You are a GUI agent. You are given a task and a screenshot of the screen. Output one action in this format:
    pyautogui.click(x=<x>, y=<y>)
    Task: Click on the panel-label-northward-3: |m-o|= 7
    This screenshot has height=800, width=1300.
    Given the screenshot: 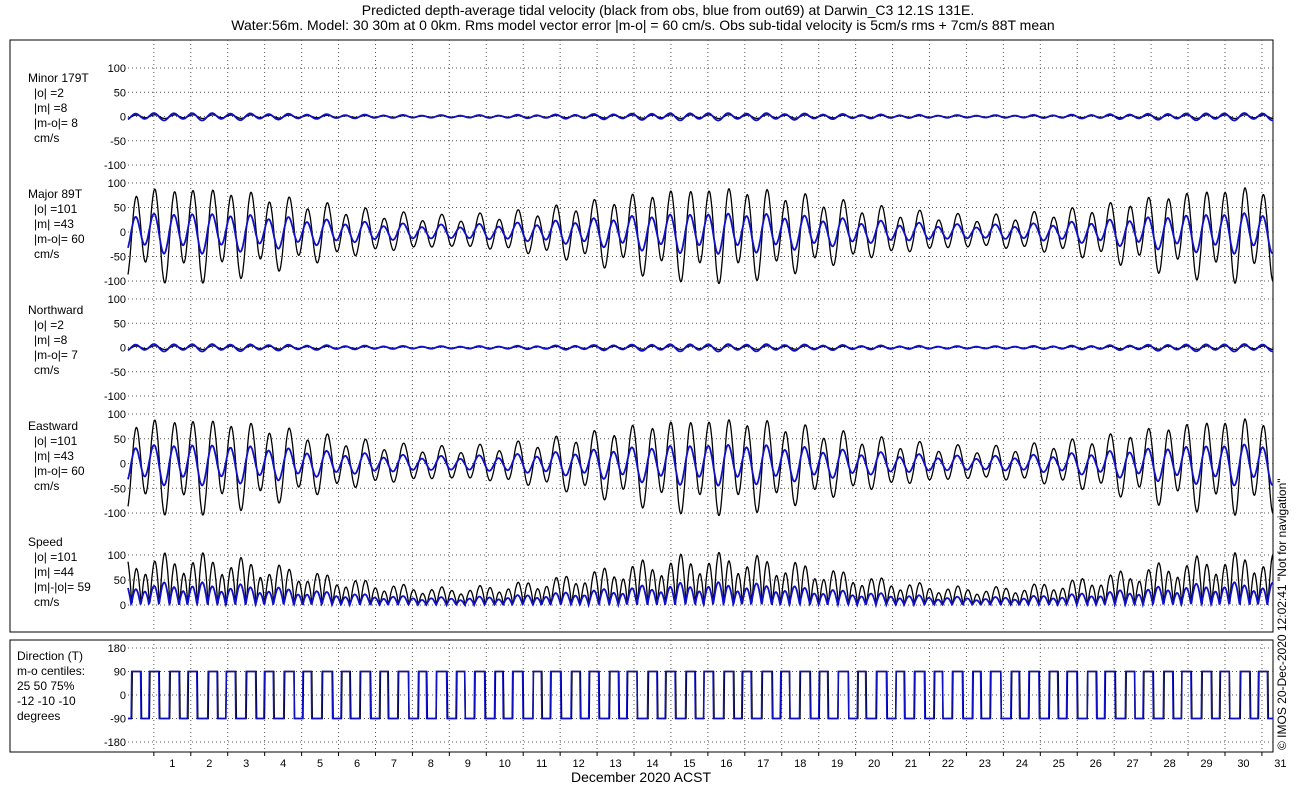 What is the action you would take?
    pyautogui.click(x=56, y=355)
    